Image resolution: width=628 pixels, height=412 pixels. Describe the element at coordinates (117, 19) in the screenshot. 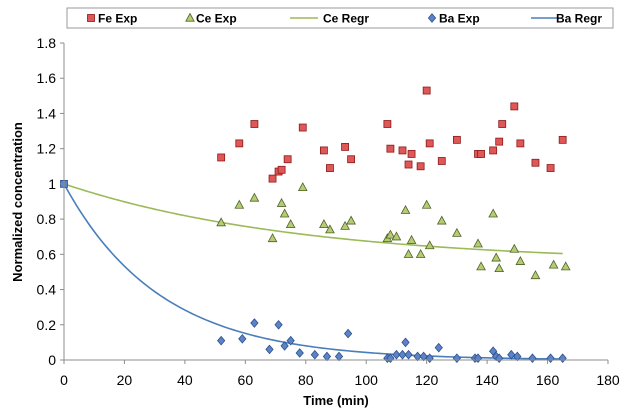

I see `legend-fe-exp-label: Fe Exp` at that location.